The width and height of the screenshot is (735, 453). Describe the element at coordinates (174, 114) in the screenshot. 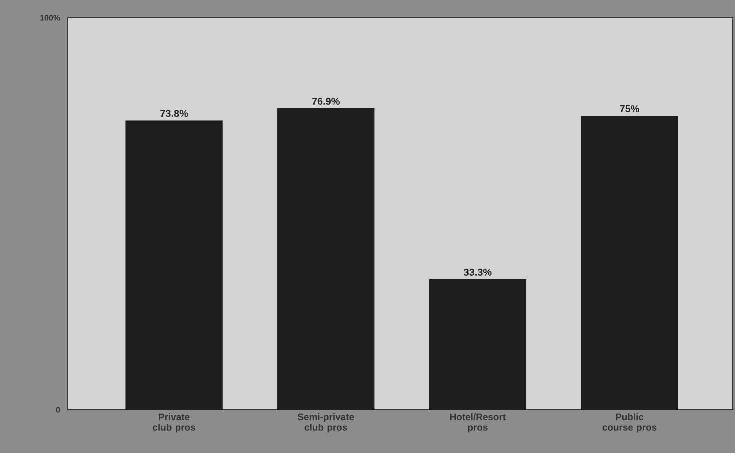

I see `data-label: 73.8%` at that location.